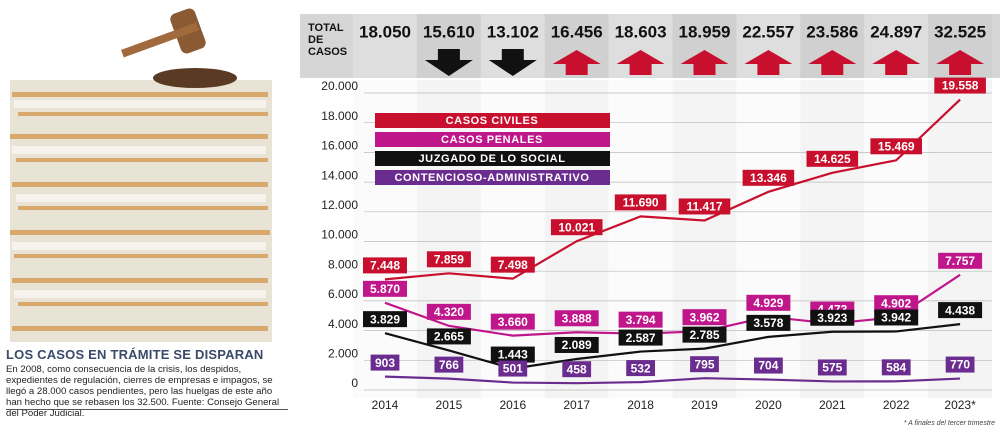 The height and width of the screenshot is (431, 1000). I want to click on data-label: 2.665, so click(449, 337).